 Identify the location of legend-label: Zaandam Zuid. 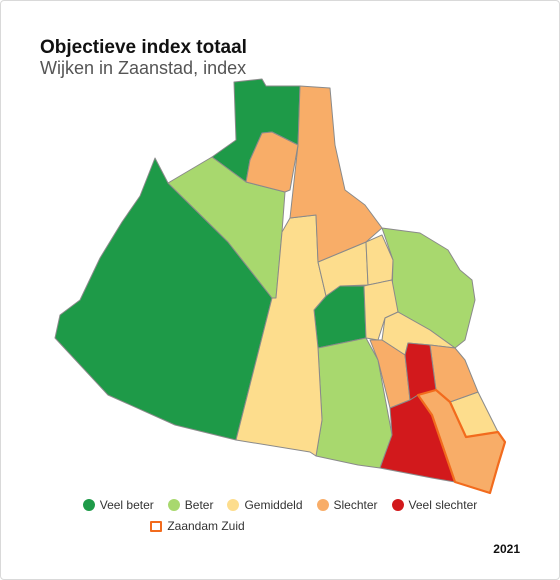
(206, 526).